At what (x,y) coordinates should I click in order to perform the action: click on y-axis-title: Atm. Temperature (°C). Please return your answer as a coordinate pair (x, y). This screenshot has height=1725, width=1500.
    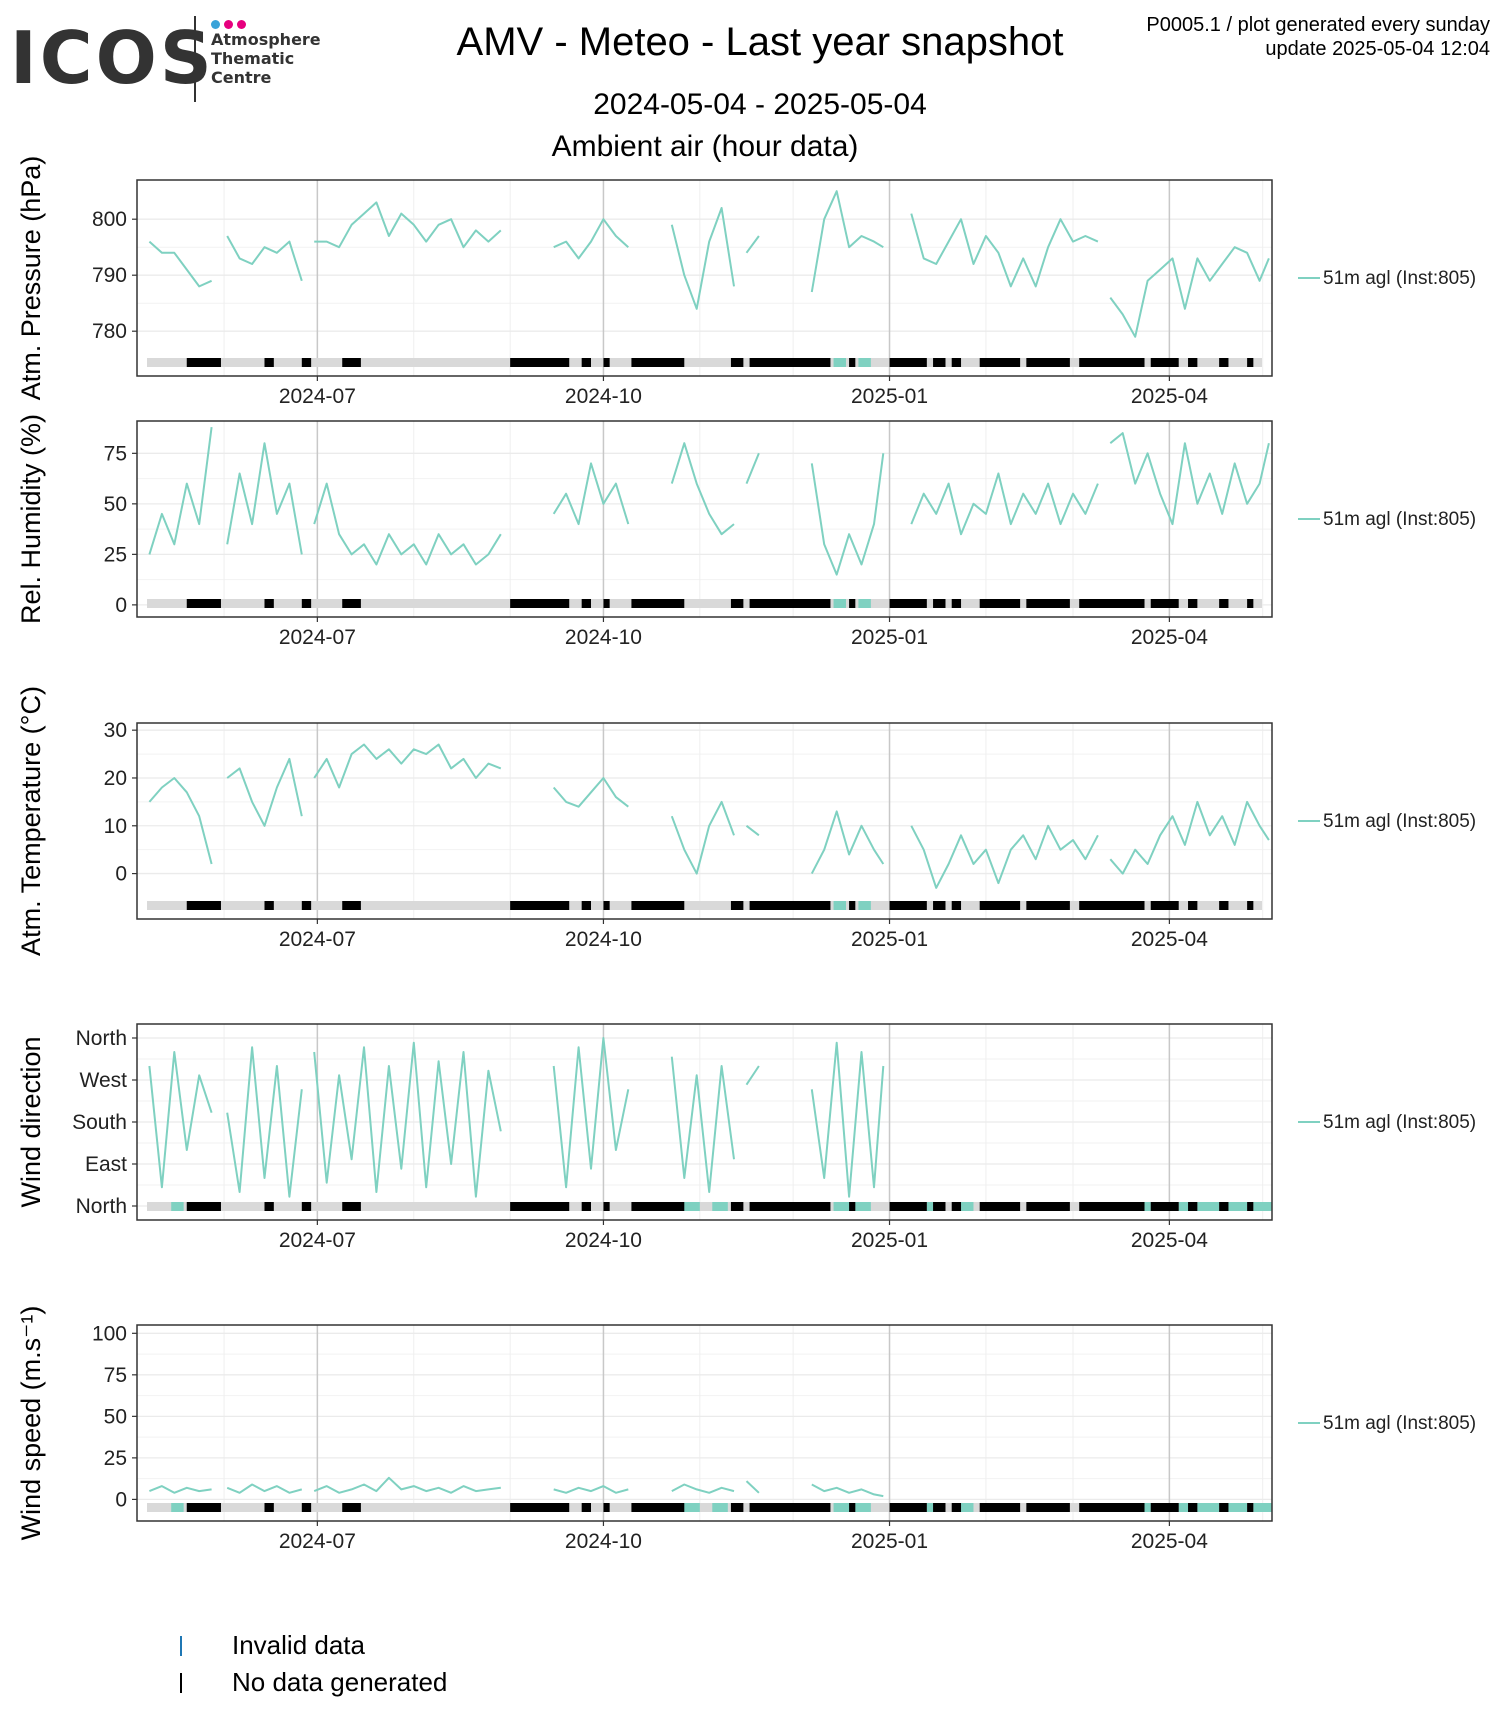
    Looking at the image, I should click on (31, 821).